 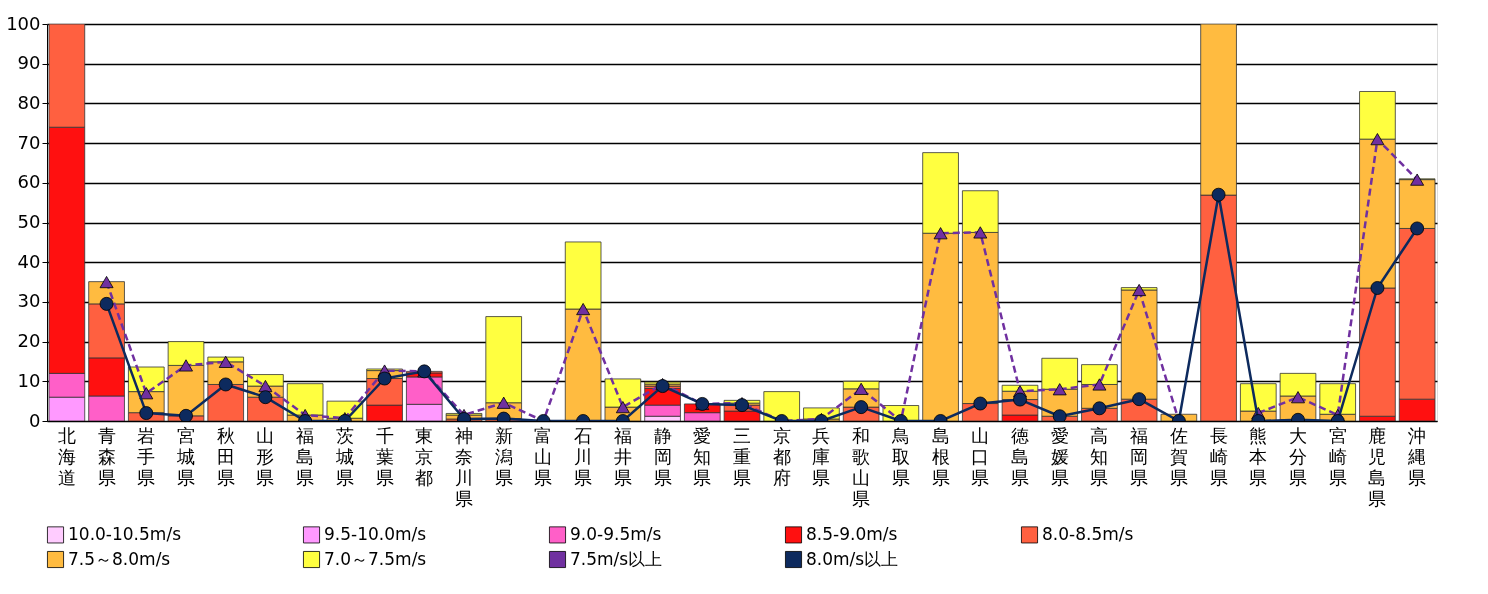 What do you see at coordinates (375, 558) in the screenshot?
I see `legend-label: 7.0～7.5m/s` at bounding box center [375, 558].